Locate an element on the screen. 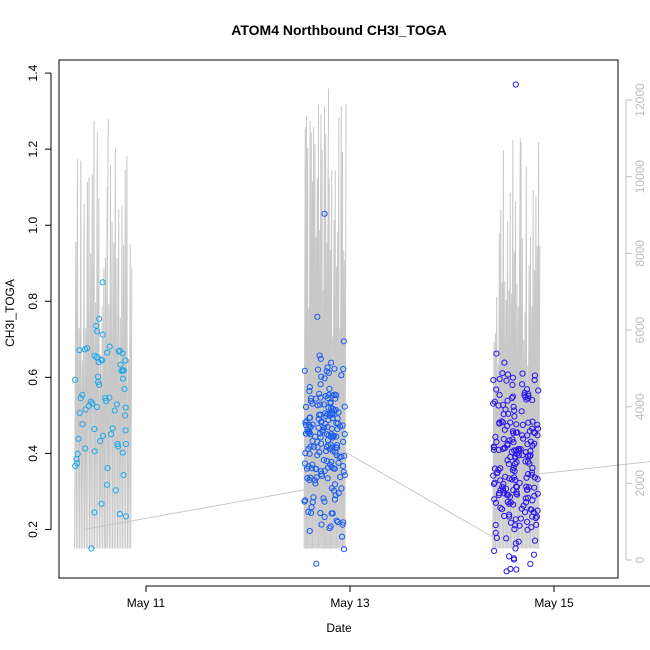 Image resolution: width=650 pixels, height=650 pixels. altitude-peak is located at coordinates (106, 334).